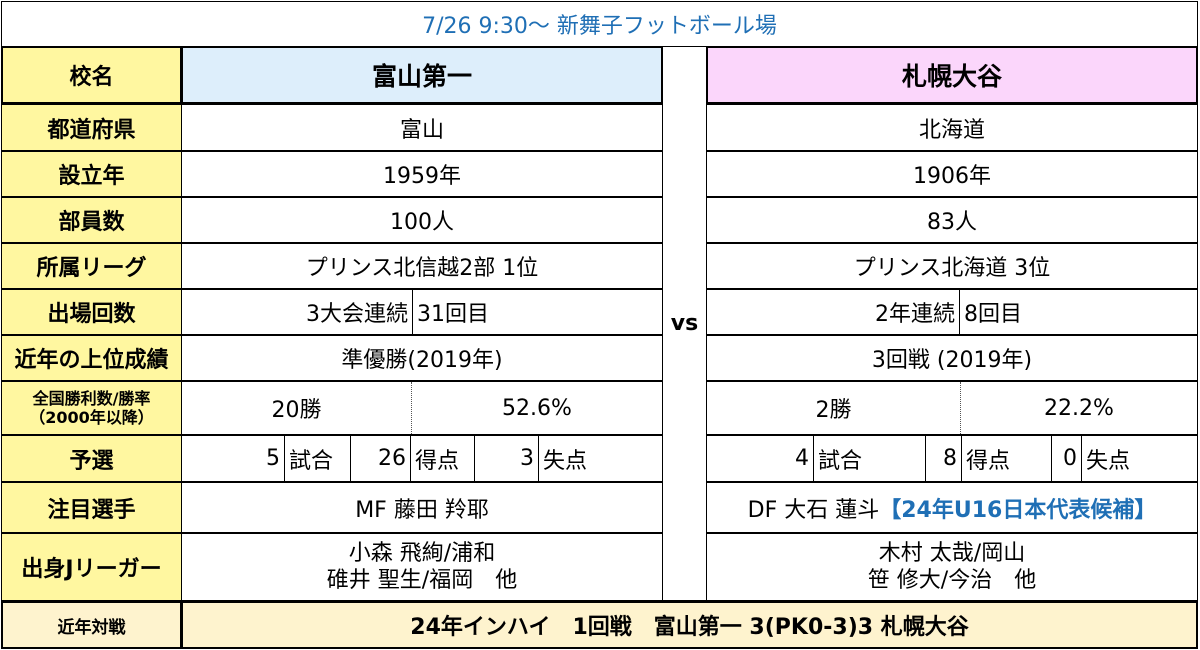 The width and height of the screenshot is (1200, 650). What do you see at coordinates (952, 580) in the screenshot?
I see `team-b-jleaguers-line2: 笹 修大/今治 他` at bounding box center [952, 580].